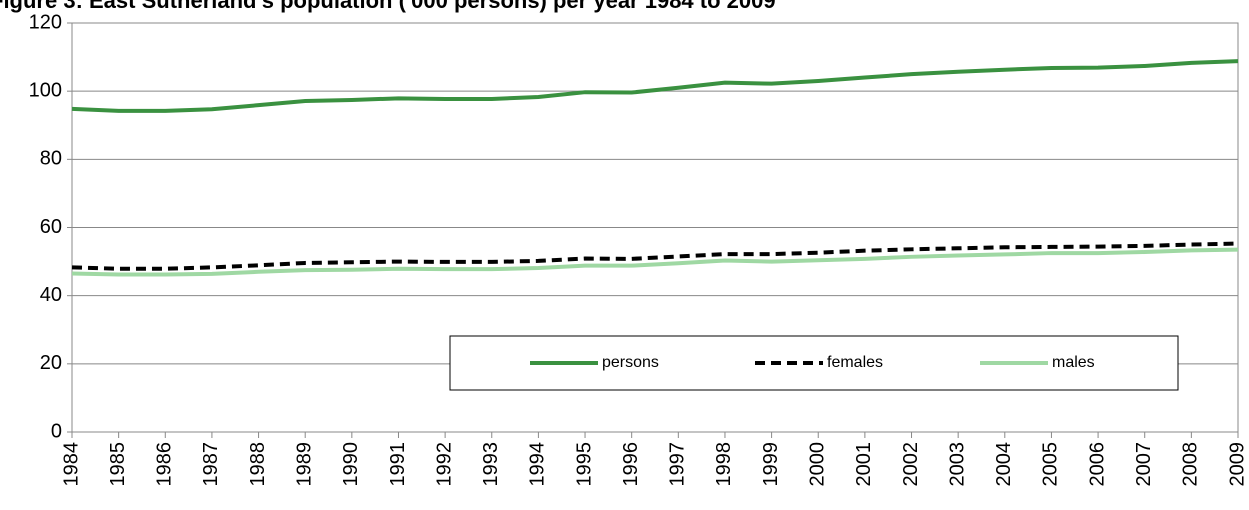 The width and height of the screenshot is (1249, 510). Describe the element at coordinates (724, 464) in the screenshot. I see `x-tick-label: 1998` at that location.